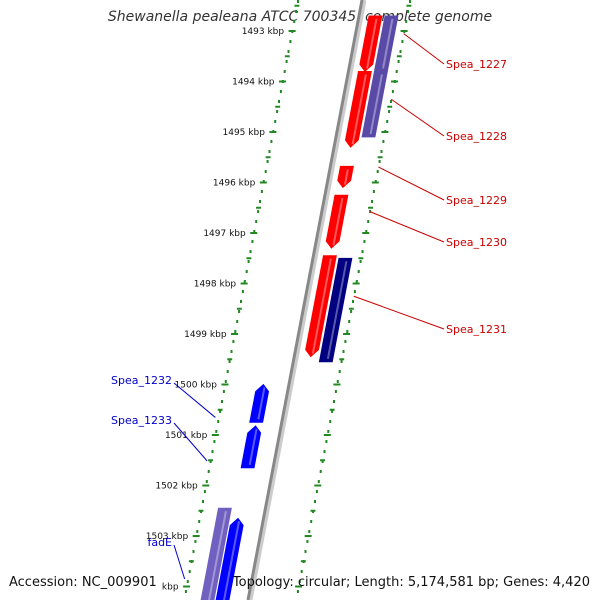  Describe the element at coordinates (374, 104) in the screenshot. I see `gene-feature-Spea_1228_other` at that location.